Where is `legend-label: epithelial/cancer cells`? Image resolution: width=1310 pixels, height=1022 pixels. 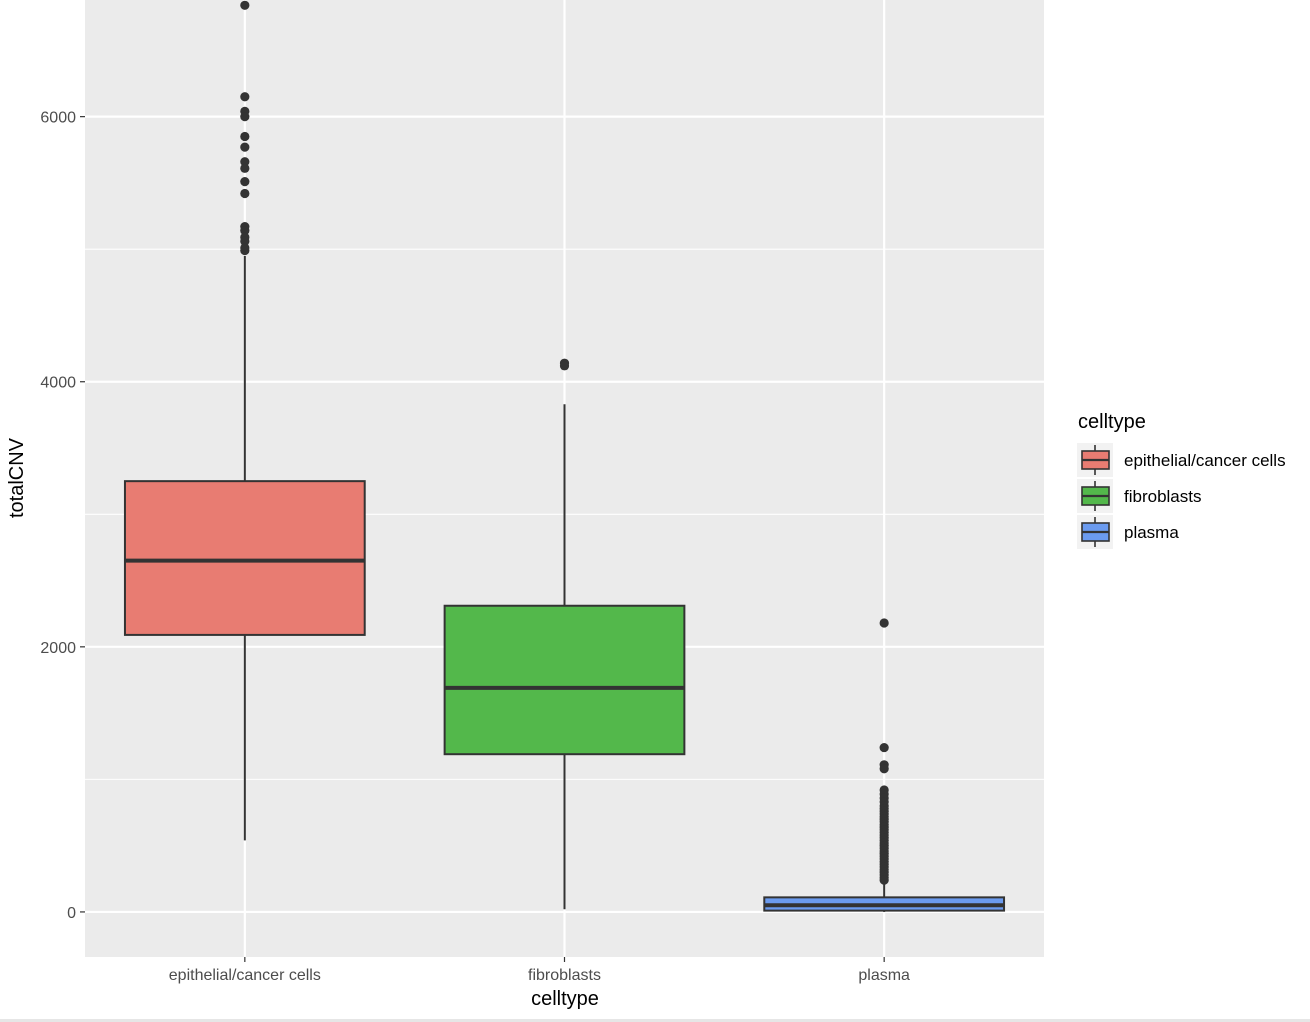
legend-label: epithelial/cancer cells is located at coordinates (1205, 460).